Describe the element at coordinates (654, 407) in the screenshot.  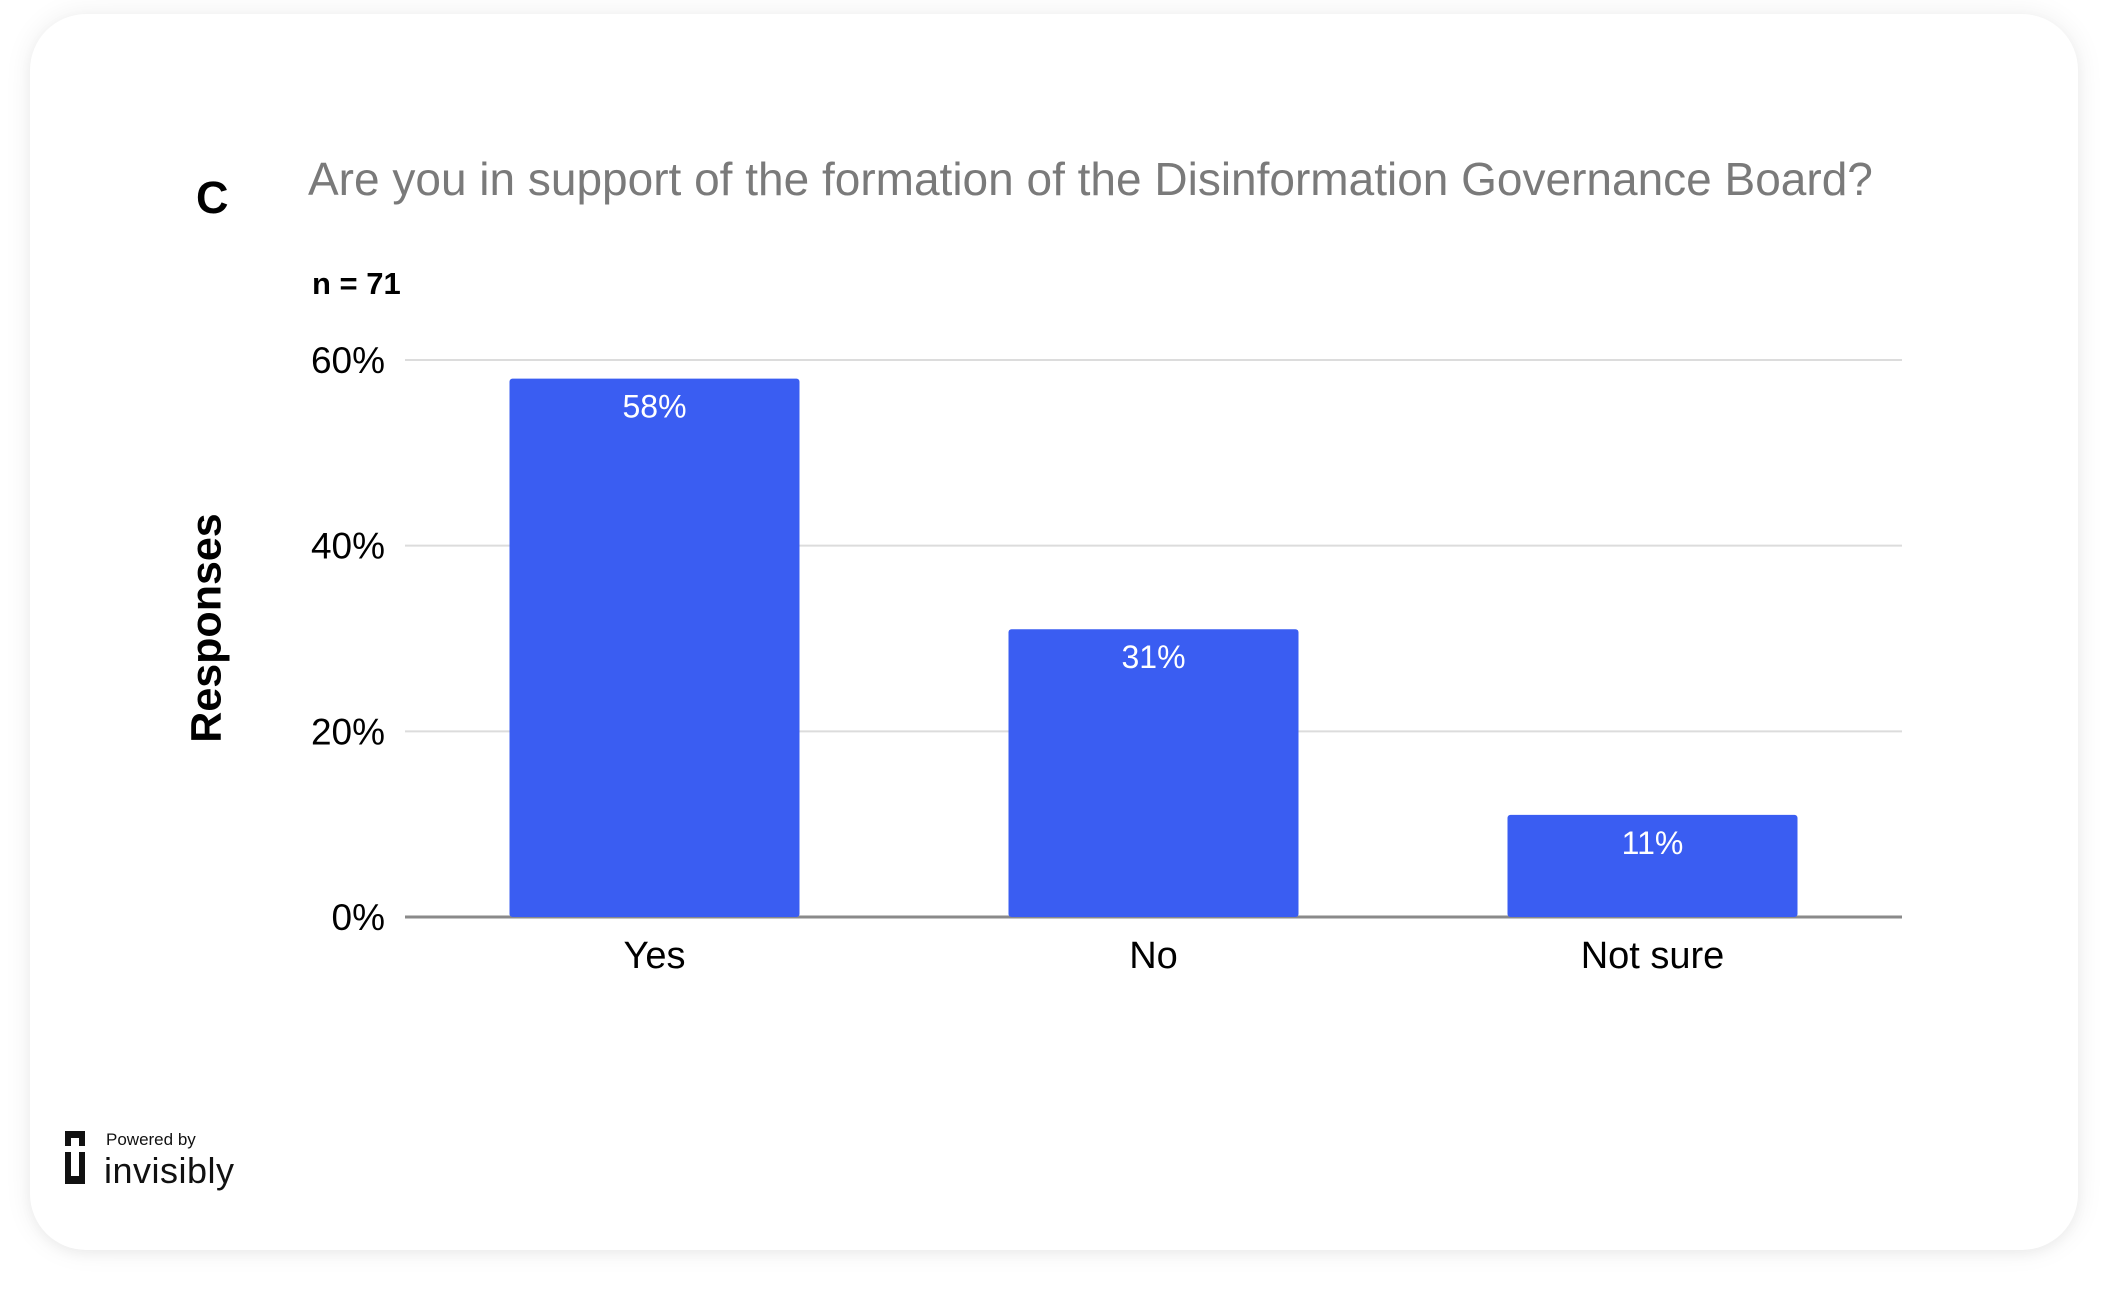
I see `bar-data-label: 58%` at that location.